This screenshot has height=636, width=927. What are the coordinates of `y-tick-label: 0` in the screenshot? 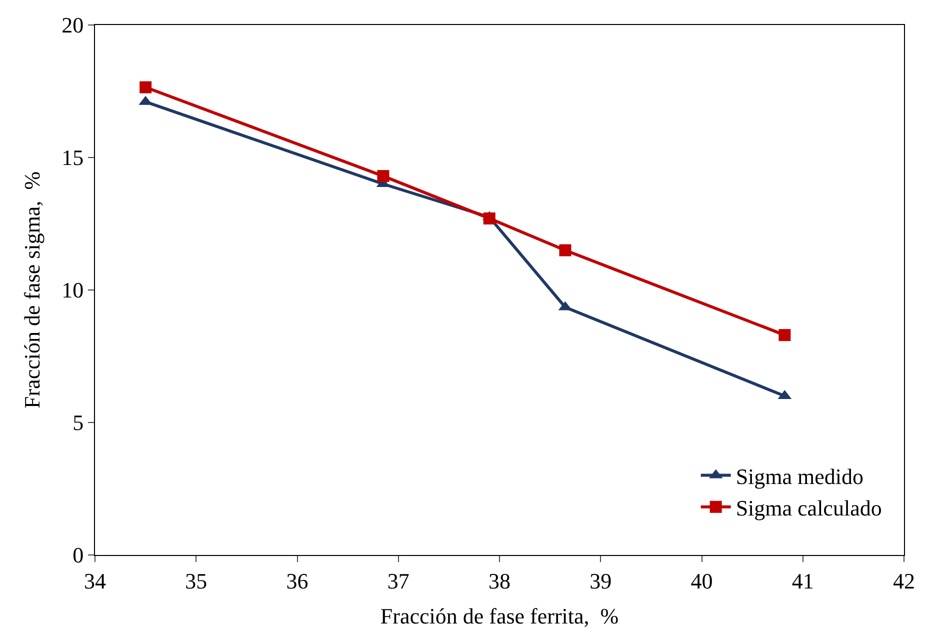 It's located at (78, 555).